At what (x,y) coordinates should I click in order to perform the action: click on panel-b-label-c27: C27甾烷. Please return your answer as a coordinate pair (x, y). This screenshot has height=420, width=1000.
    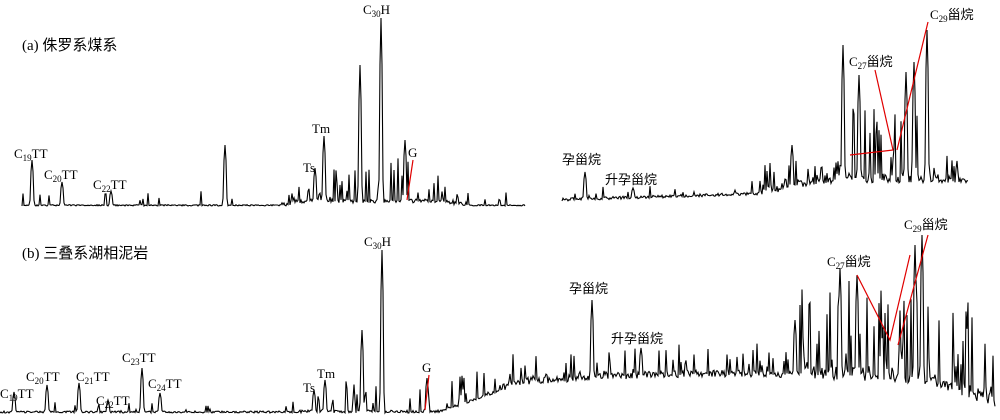
    Looking at the image, I should click on (849, 262).